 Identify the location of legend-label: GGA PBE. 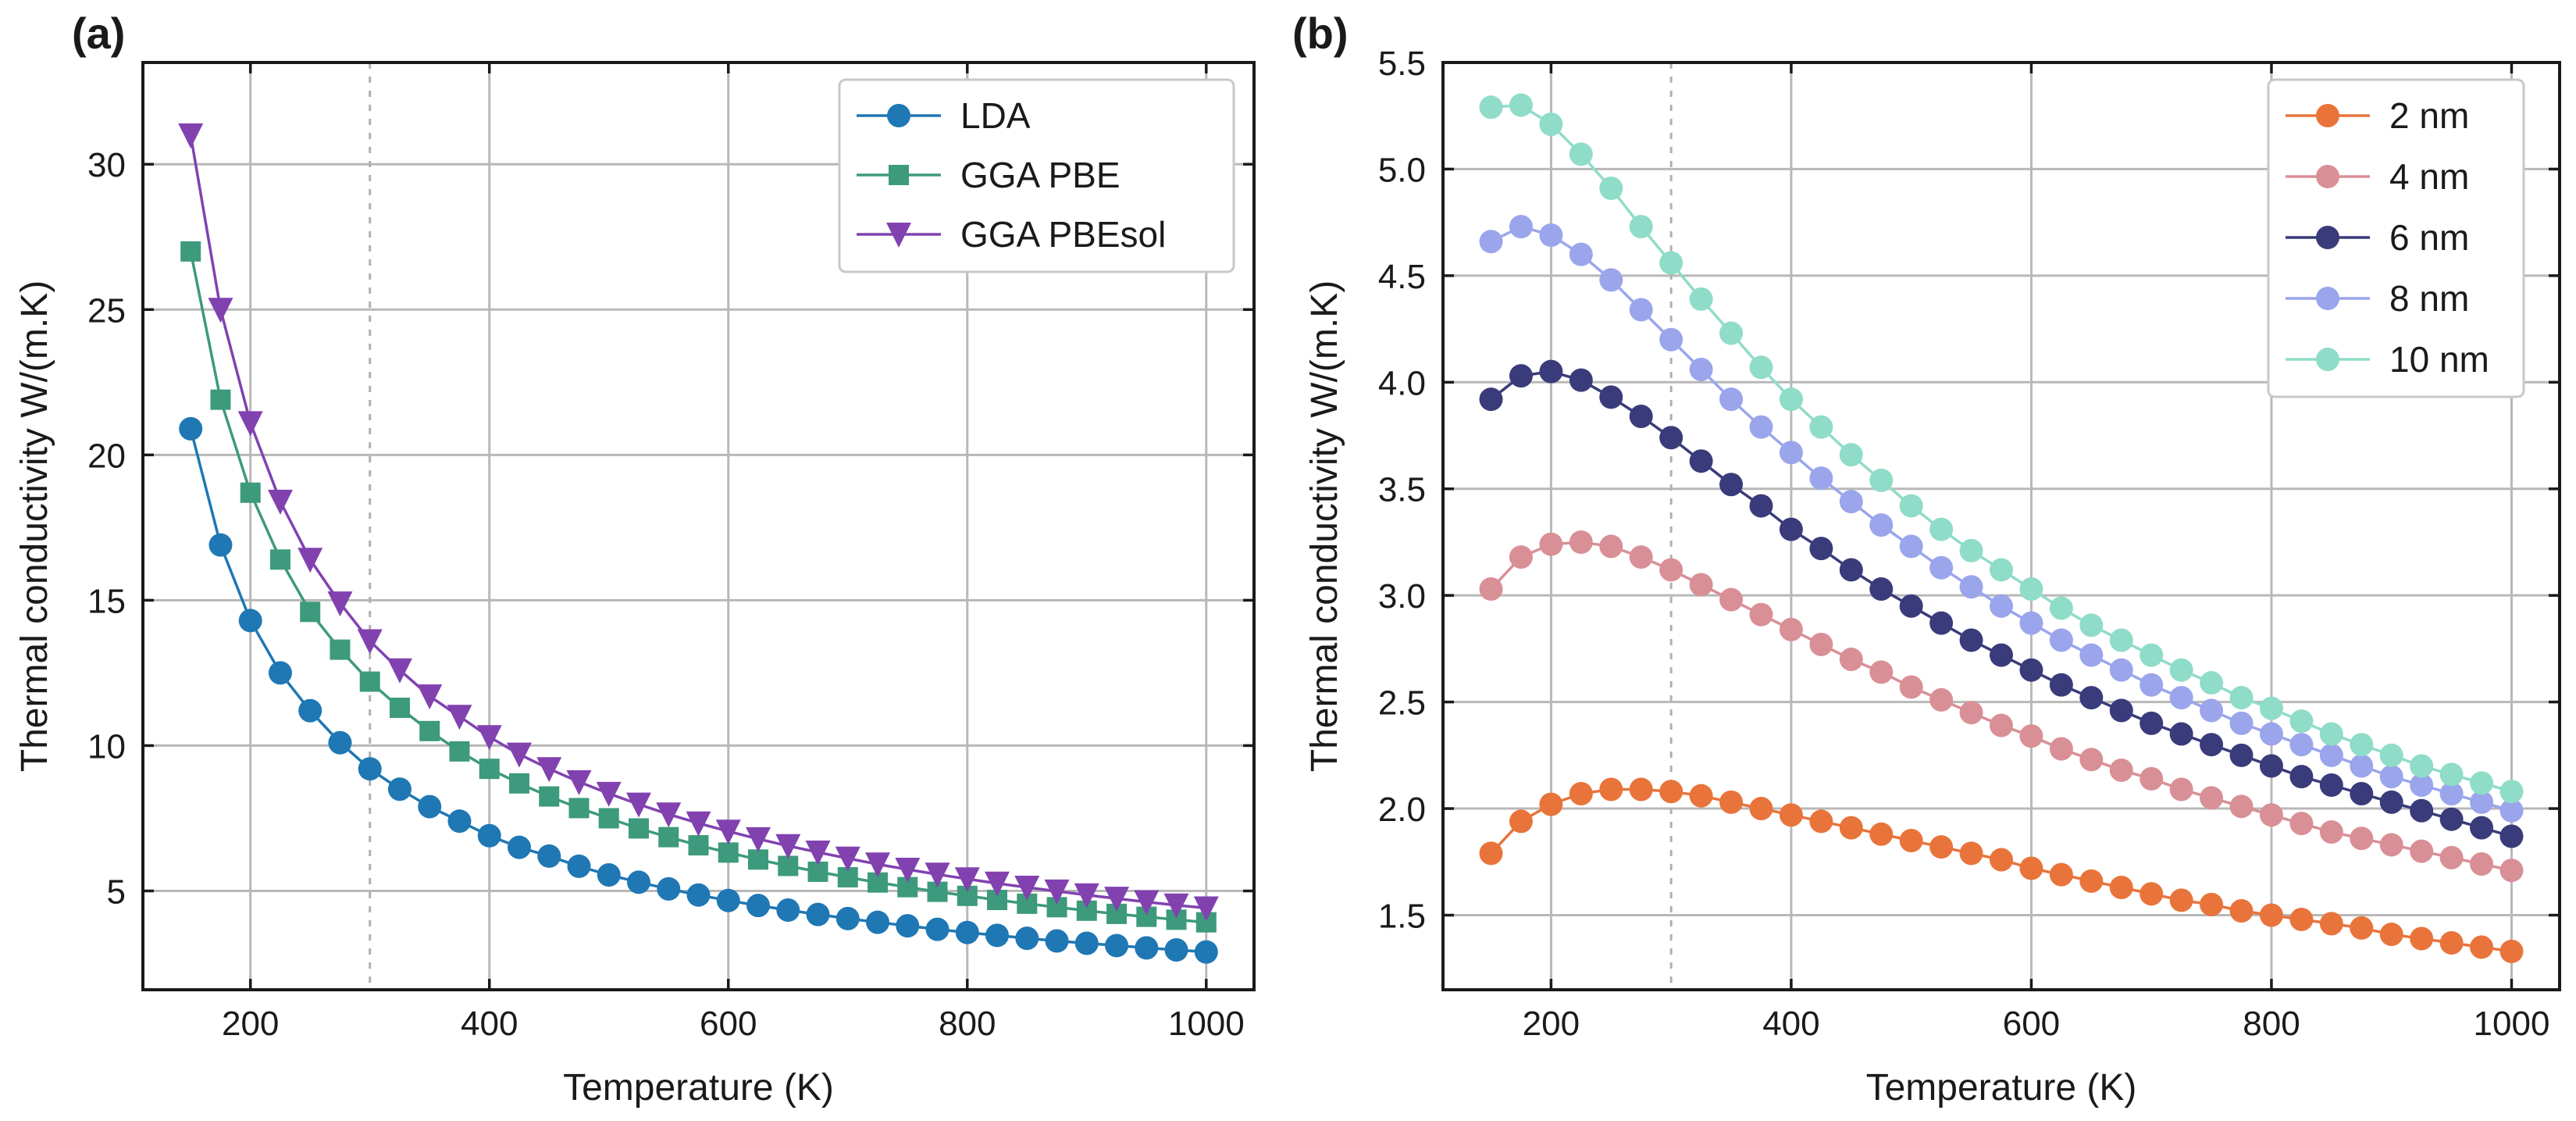
(1040, 175).